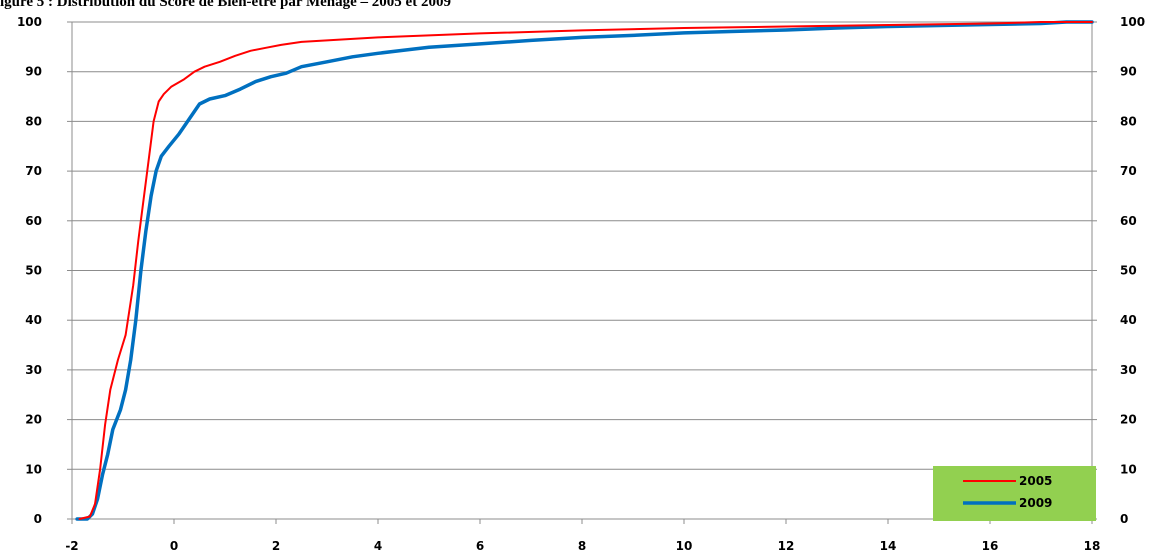  What do you see at coordinates (29, 22) in the screenshot?
I see `y-tick-label-left: 100` at bounding box center [29, 22].